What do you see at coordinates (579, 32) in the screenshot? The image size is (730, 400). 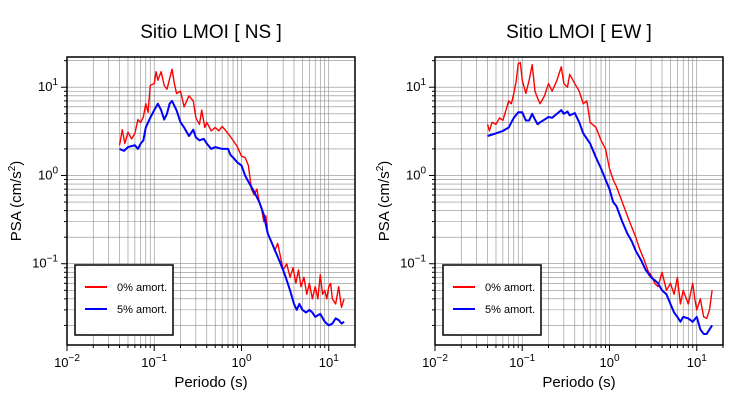 I see `chart-title: Sitio LMOI [ EW ]` at bounding box center [579, 32].